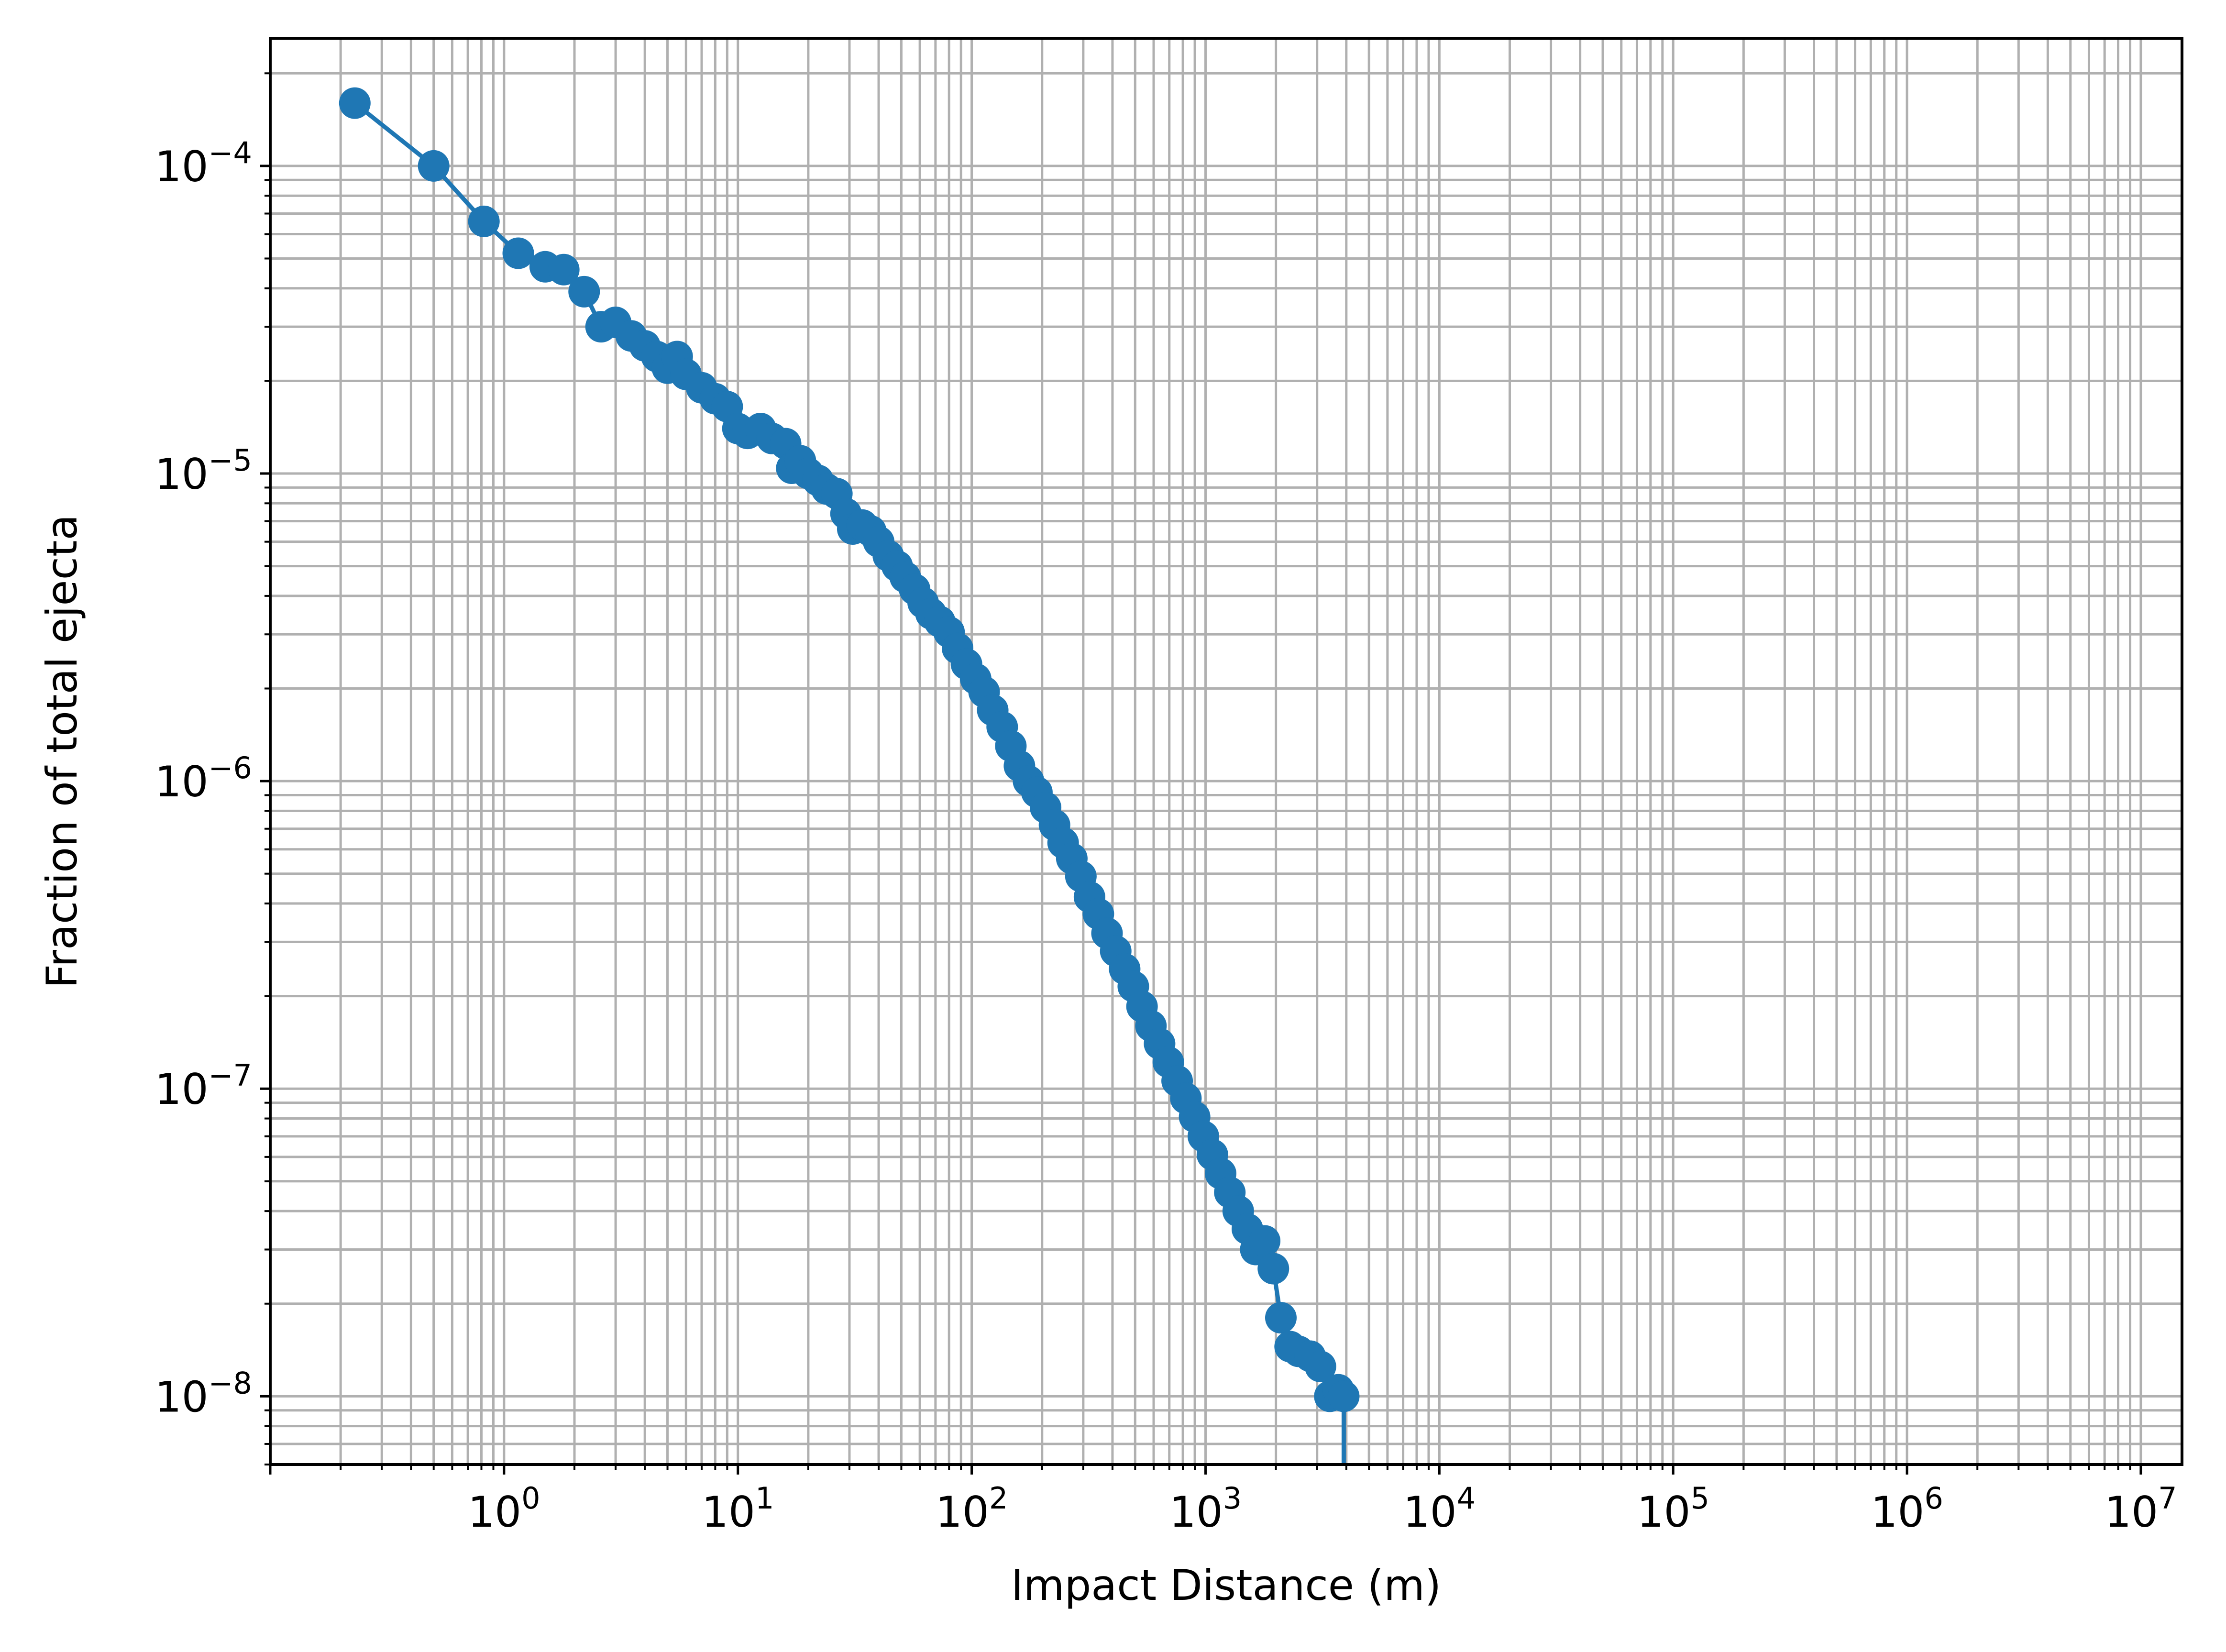  Describe the element at coordinates (2141, 1509) in the screenshot. I see `x-tick-label: 10⁷` at that location.